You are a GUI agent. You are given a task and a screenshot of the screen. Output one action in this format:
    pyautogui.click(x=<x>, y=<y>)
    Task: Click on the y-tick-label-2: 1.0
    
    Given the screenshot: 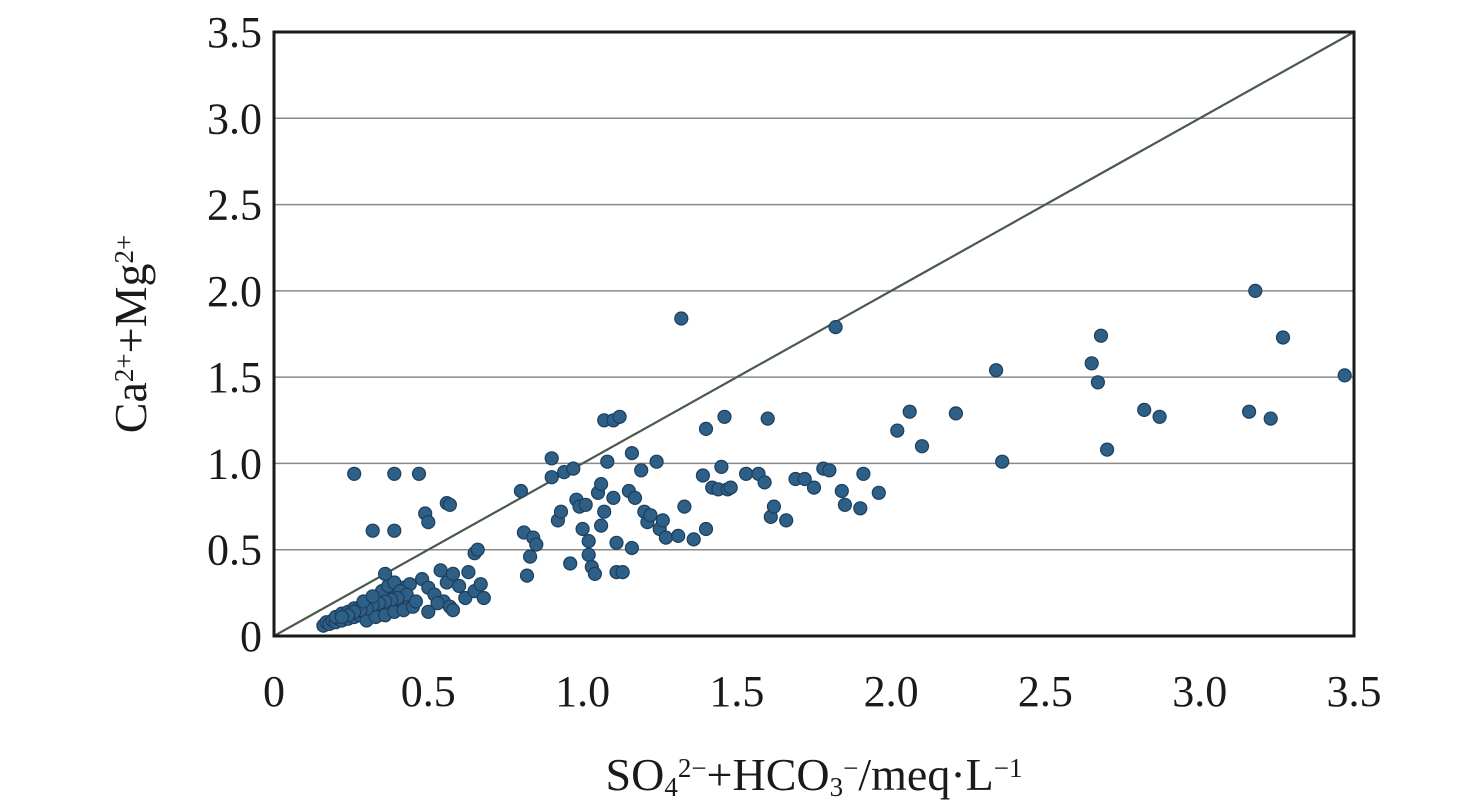 What is the action you would take?
    pyautogui.click(x=234, y=463)
    